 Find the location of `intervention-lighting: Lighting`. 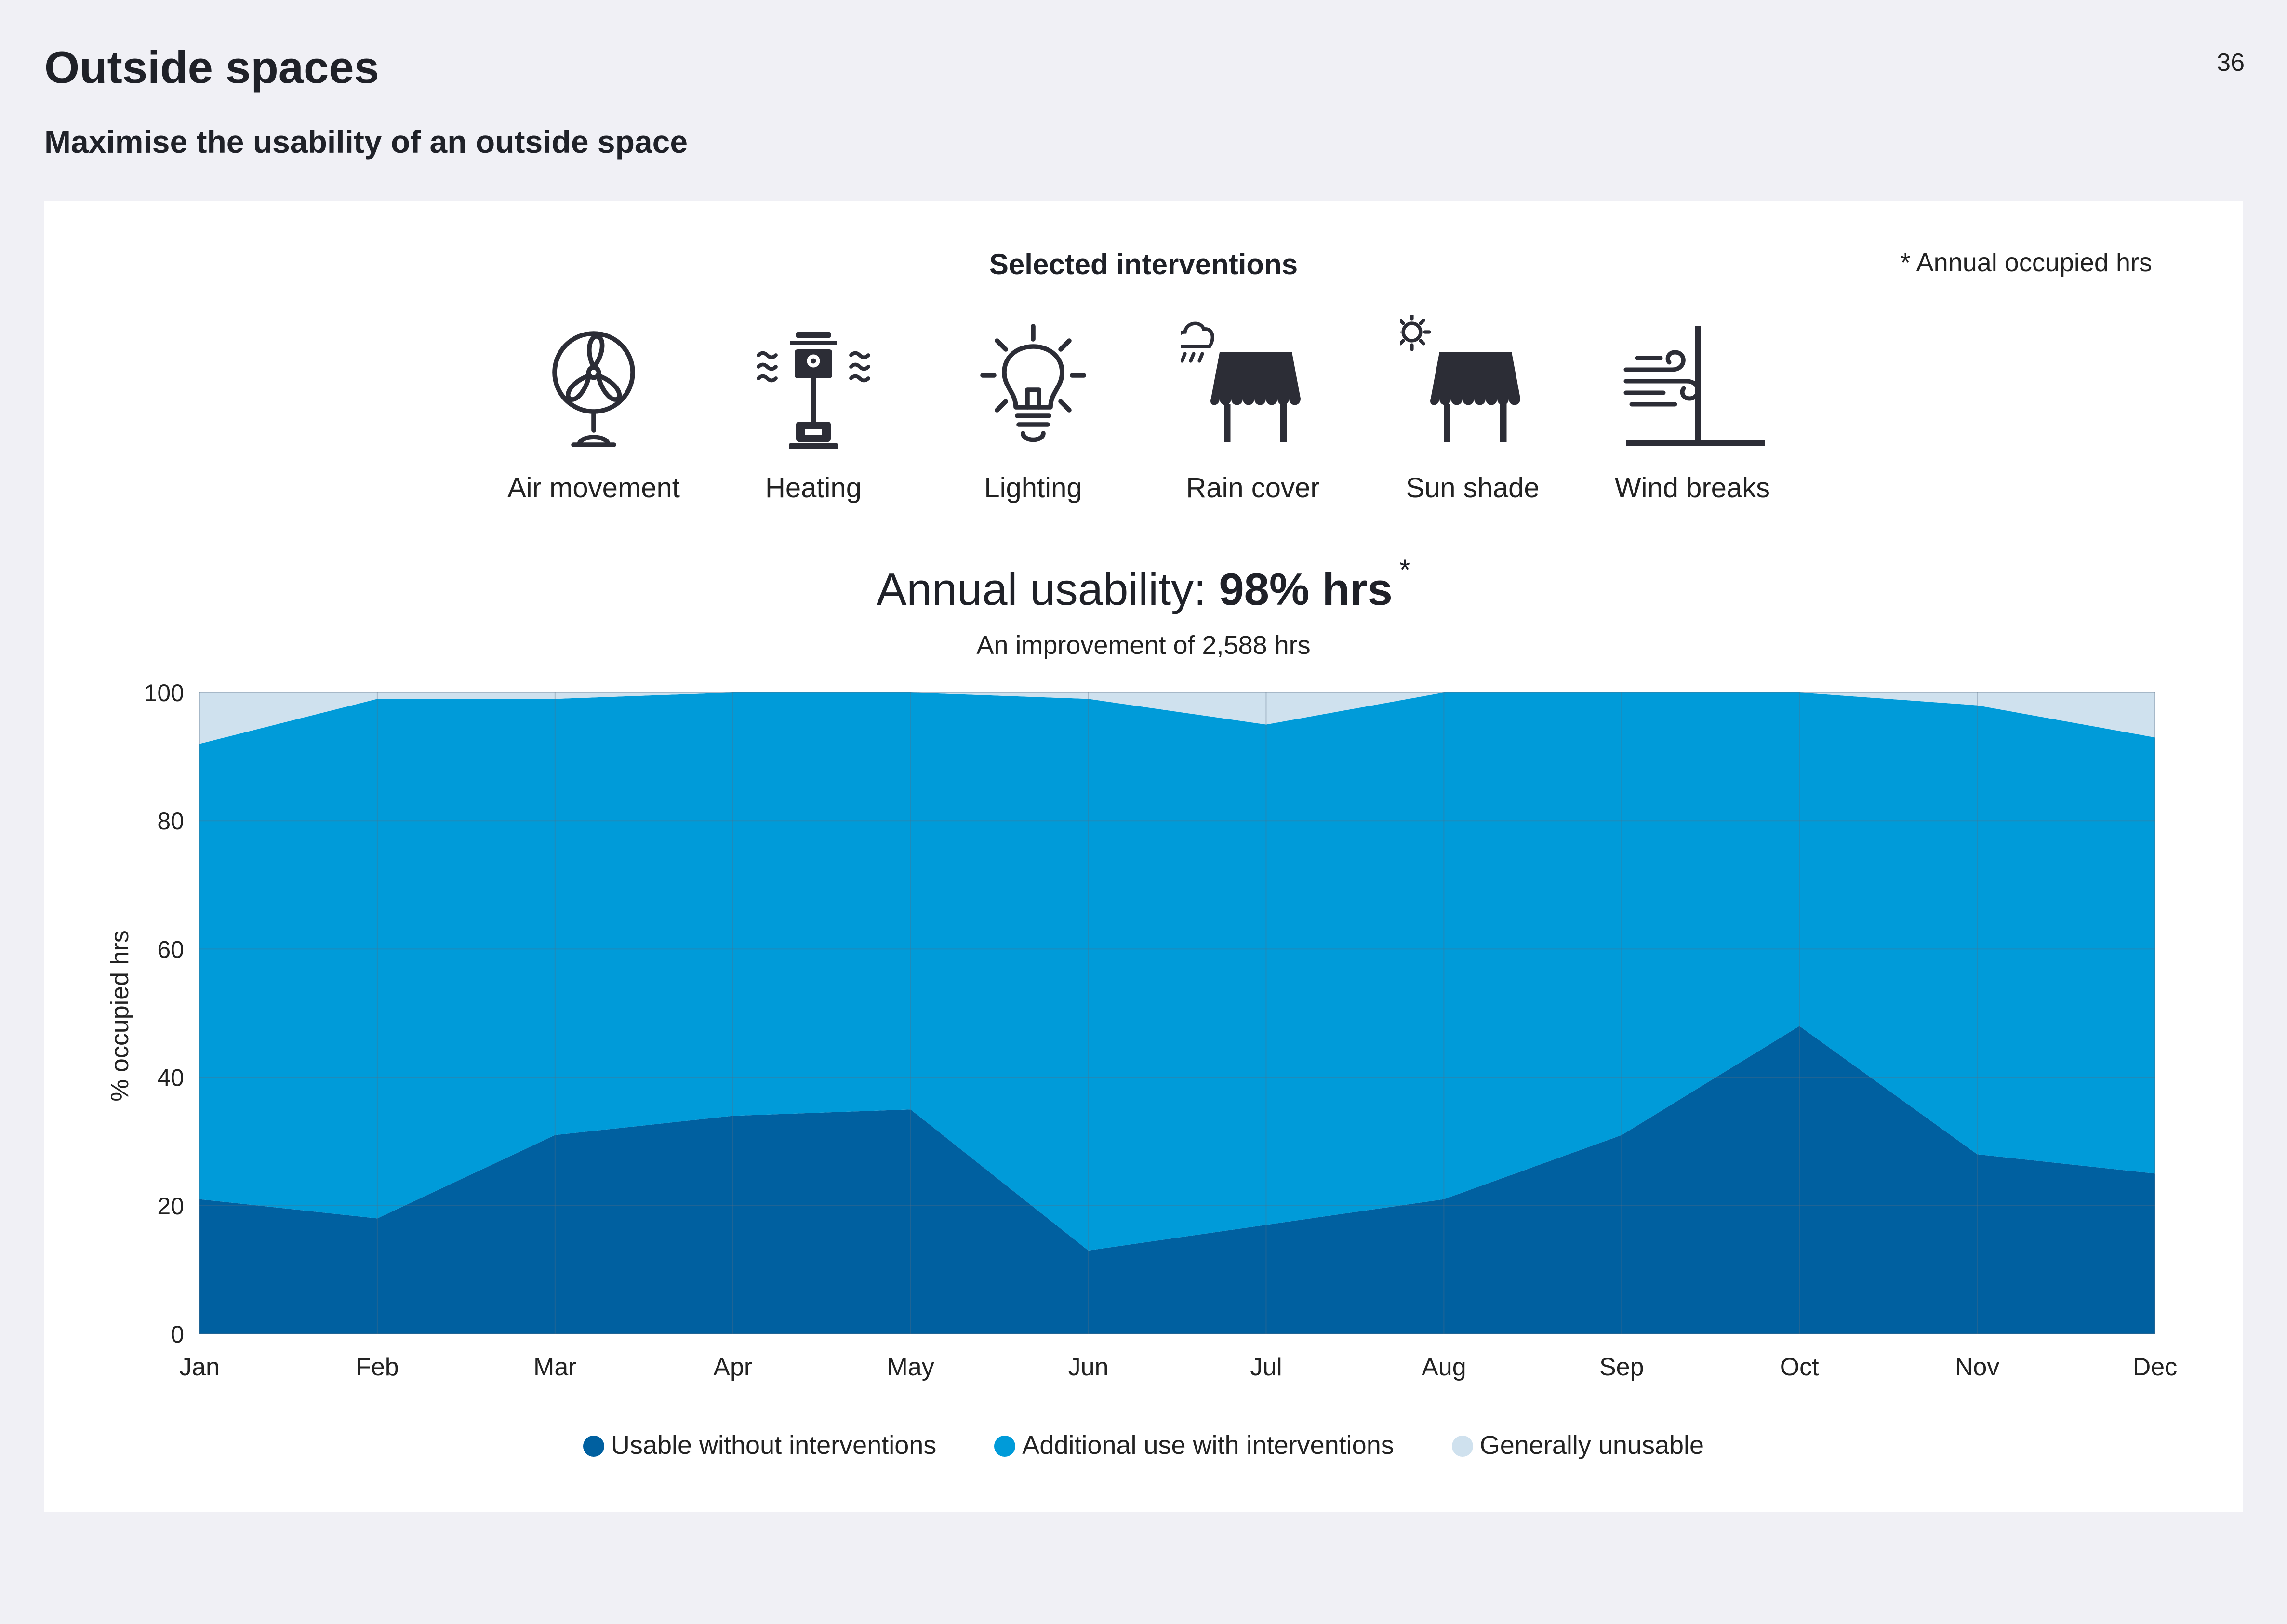

intervention-lighting: Lighting is located at coordinates (1033, 409).